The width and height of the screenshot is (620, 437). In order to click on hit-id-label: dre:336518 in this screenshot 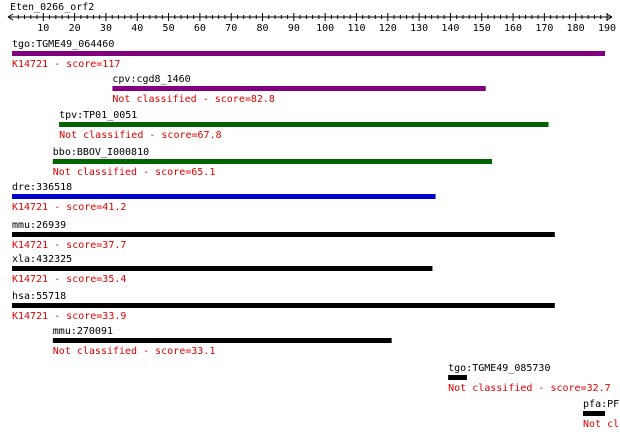, I will do `click(42, 187)`.